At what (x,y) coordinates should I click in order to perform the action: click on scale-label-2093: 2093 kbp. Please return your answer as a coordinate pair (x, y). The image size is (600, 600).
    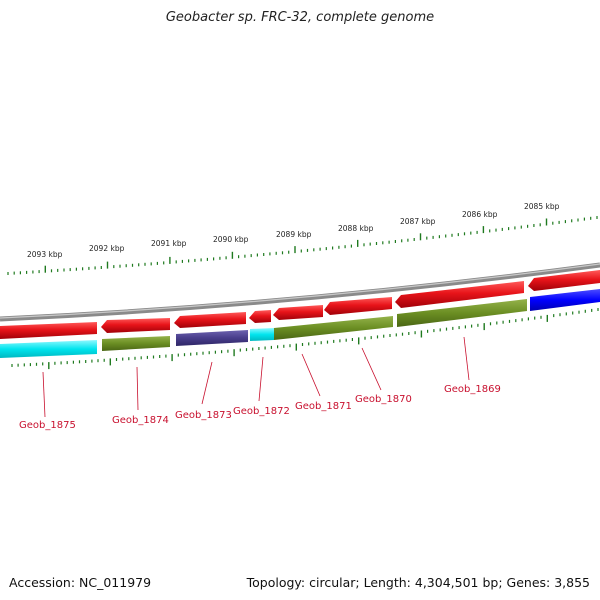
    Looking at the image, I should click on (45, 254).